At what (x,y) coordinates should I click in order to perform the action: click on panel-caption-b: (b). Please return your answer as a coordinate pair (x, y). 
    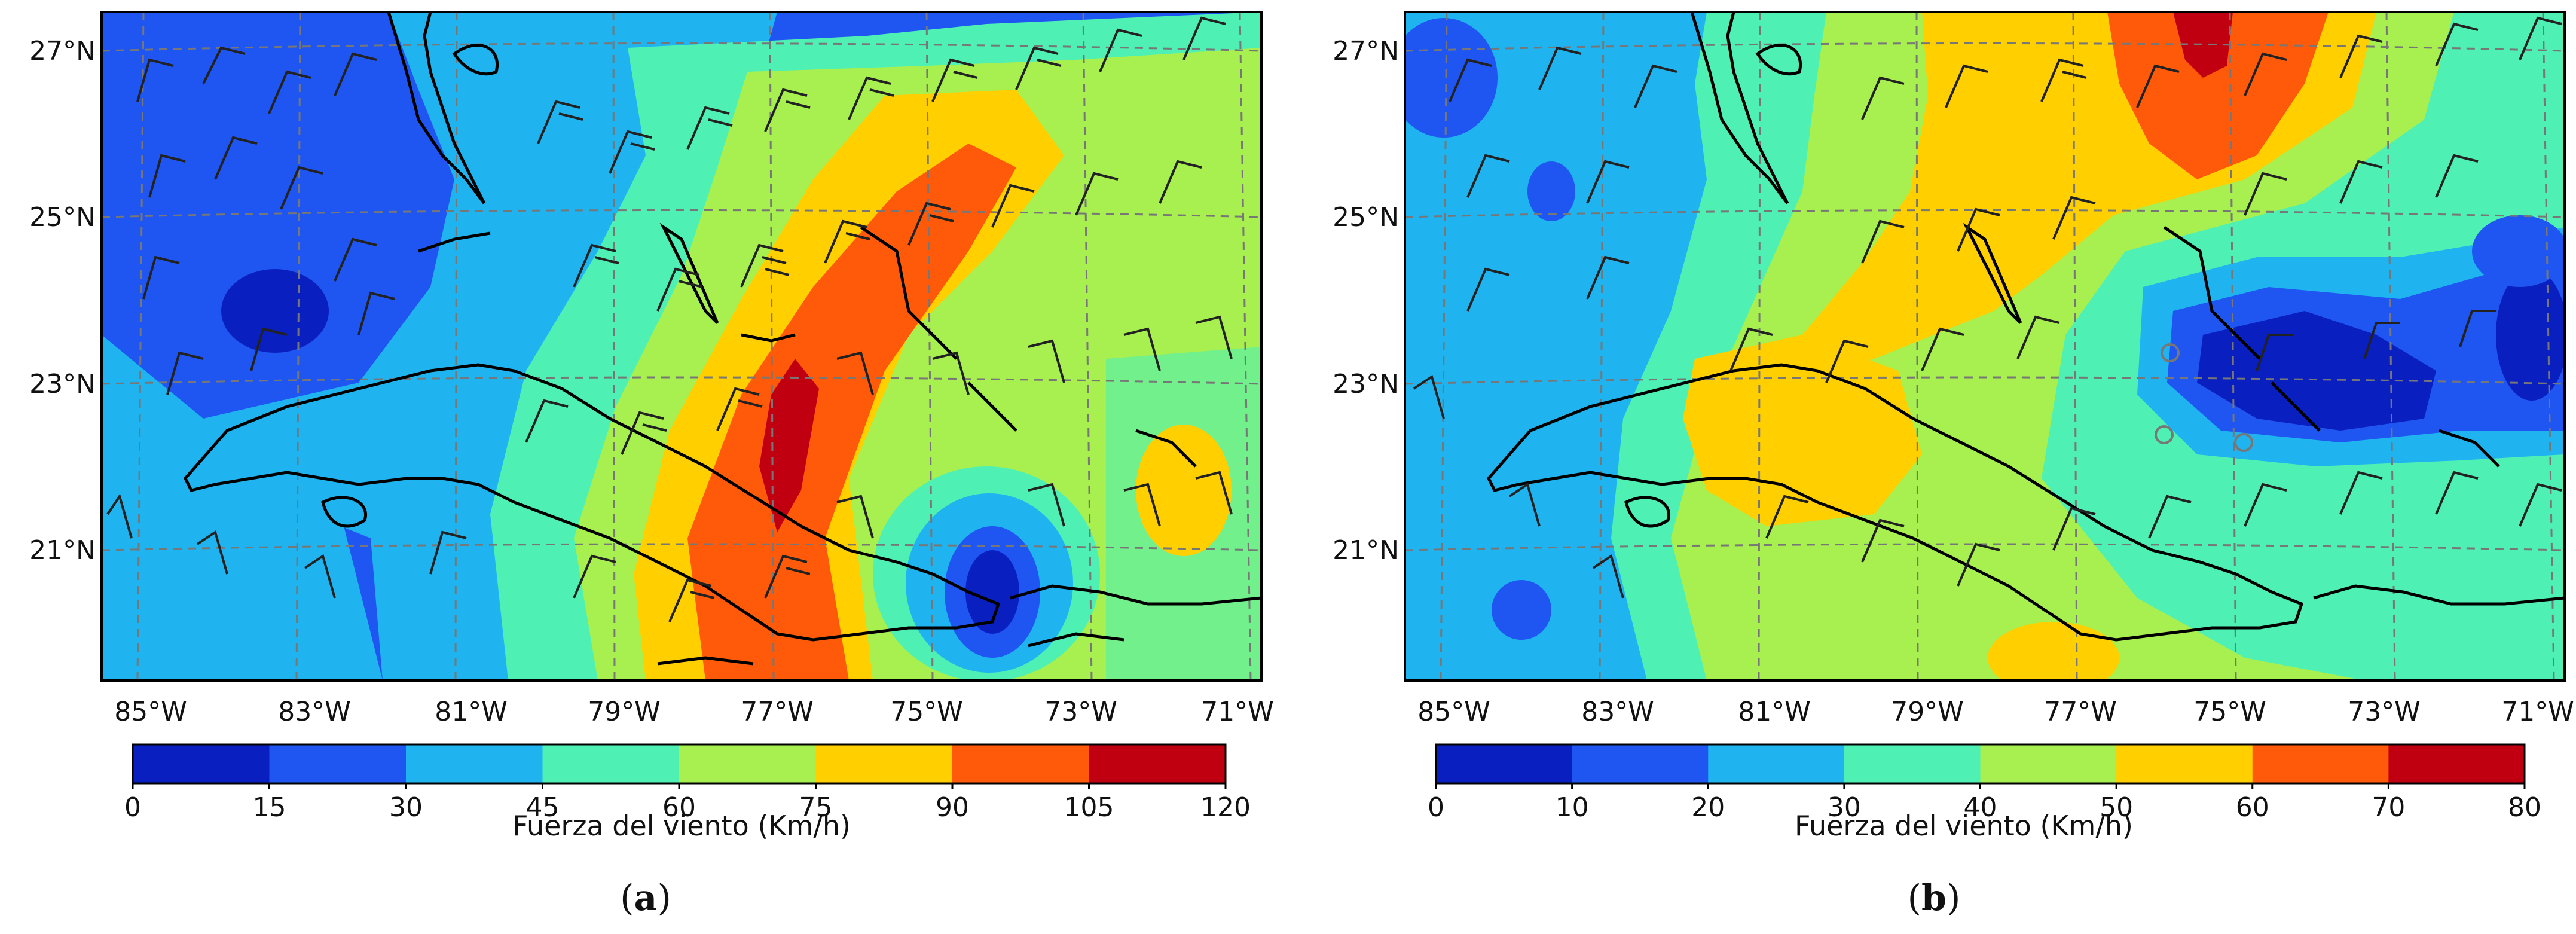
    Looking at the image, I should click on (1934, 898).